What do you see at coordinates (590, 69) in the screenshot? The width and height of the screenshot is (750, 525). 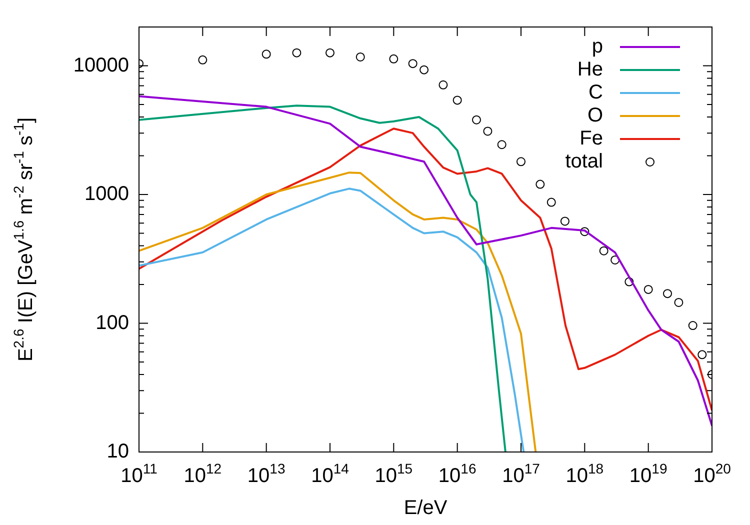 I see `legend-label: He` at bounding box center [590, 69].